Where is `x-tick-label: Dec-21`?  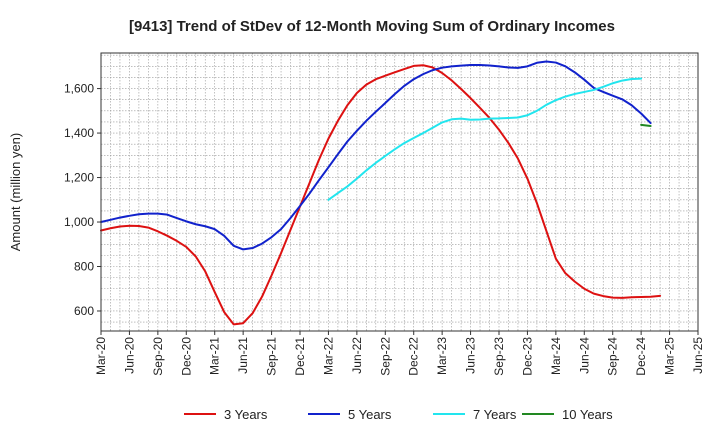
x-tick-label: Dec-21 is located at coordinates (300, 356).